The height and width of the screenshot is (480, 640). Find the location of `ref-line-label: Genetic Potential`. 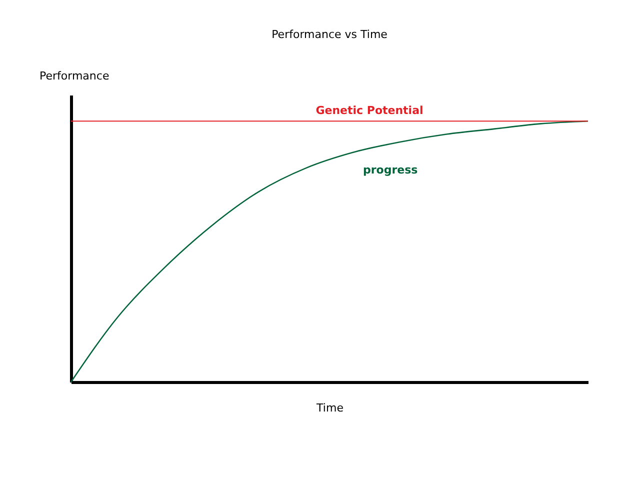

ref-line-label: Genetic Potential is located at coordinates (370, 111).